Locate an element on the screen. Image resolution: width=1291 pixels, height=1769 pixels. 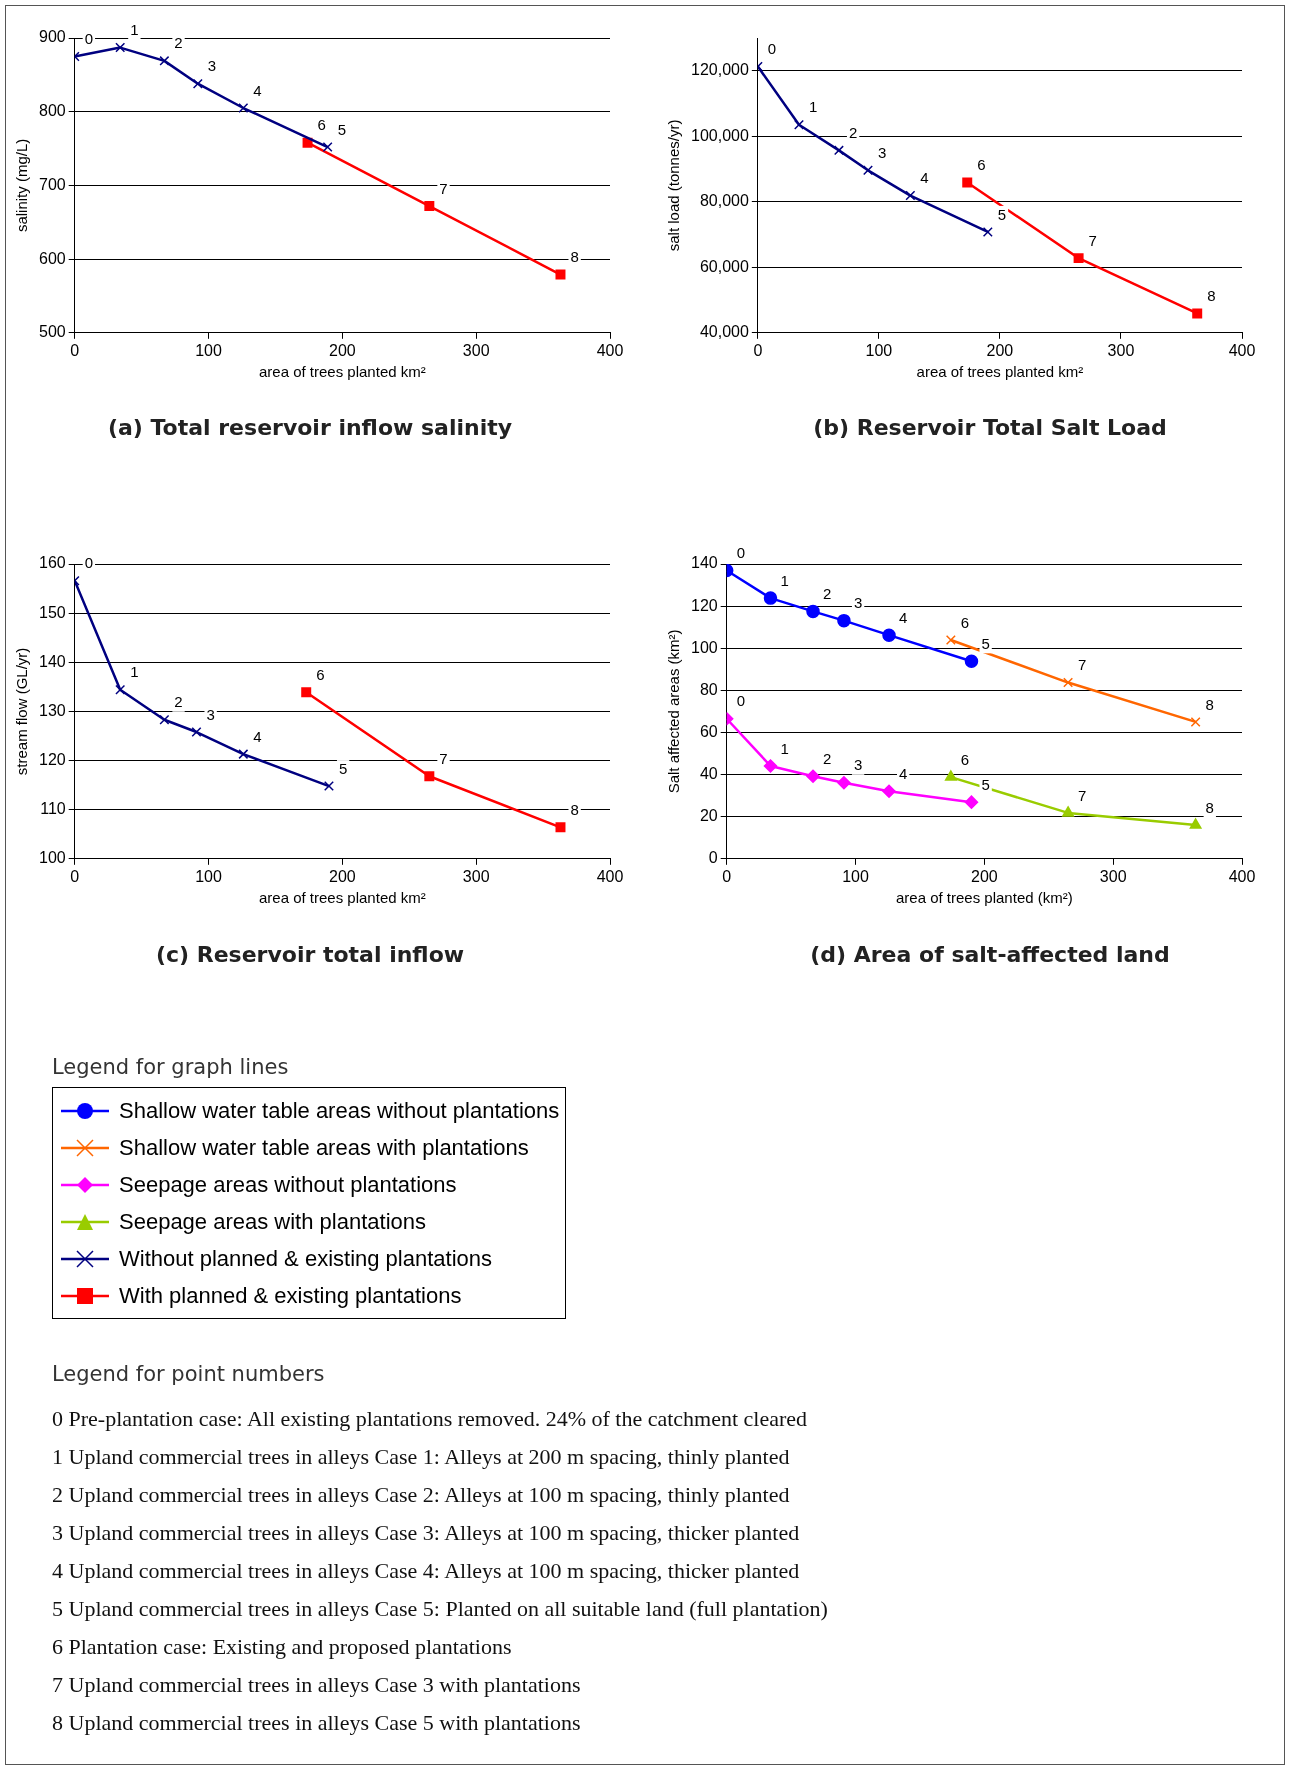
legend-title: Legend for graph lines is located at coordinates (170, 1067).